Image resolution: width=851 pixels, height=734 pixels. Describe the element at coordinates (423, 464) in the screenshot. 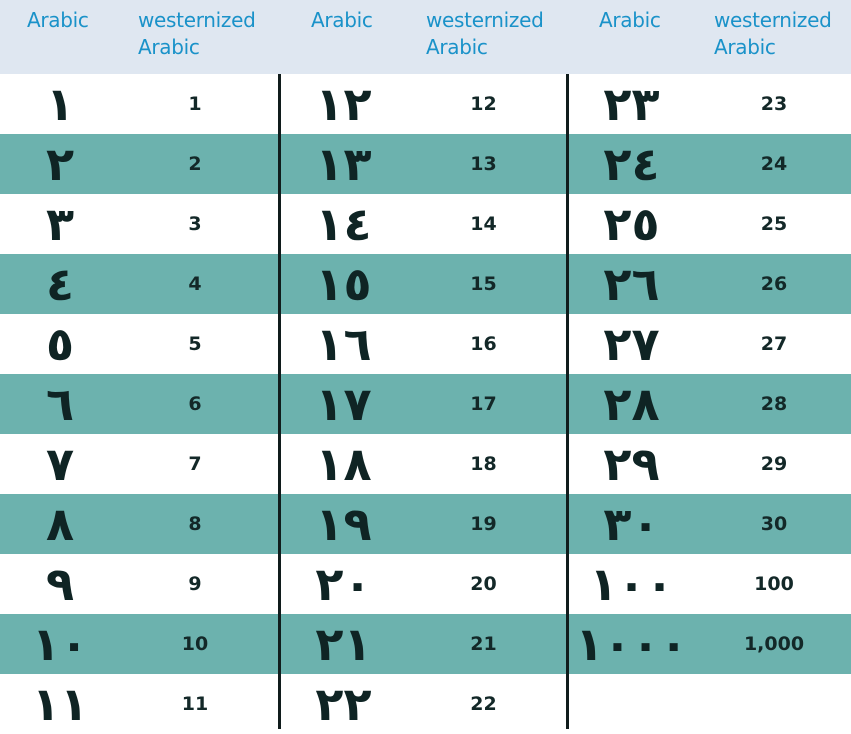

I see `table-row: ١٨ 18` at that location.